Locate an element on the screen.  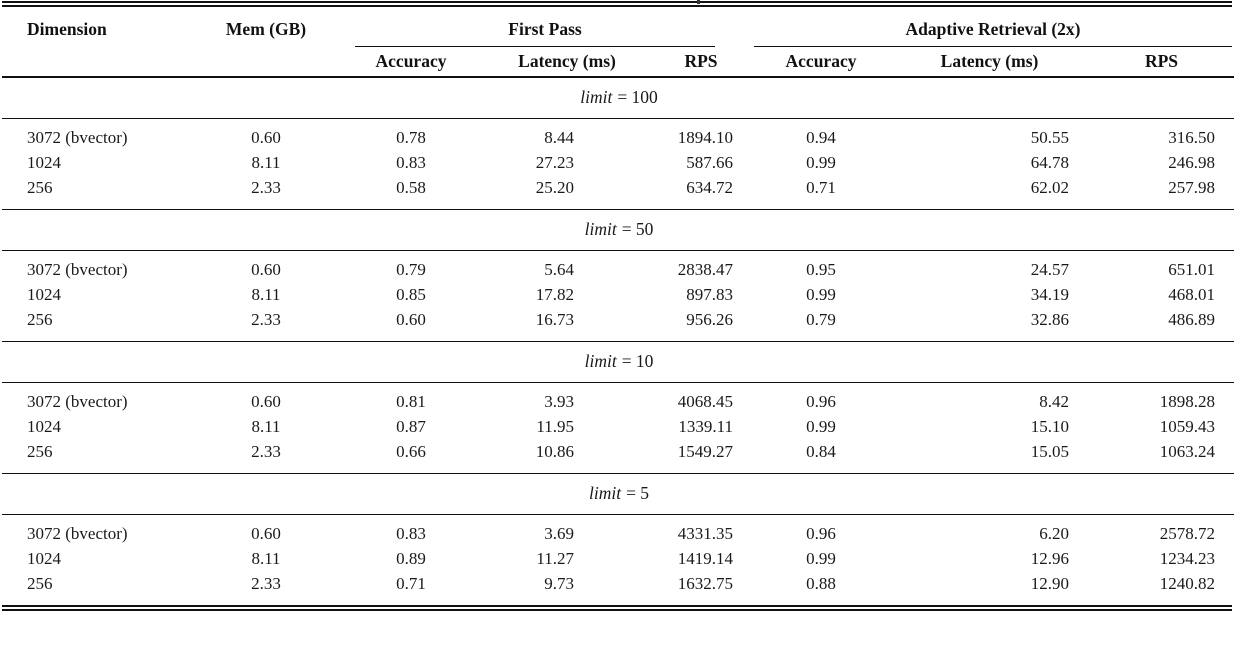
cell-ar-latency: 15.10 is located at coordinates (1049, 426).